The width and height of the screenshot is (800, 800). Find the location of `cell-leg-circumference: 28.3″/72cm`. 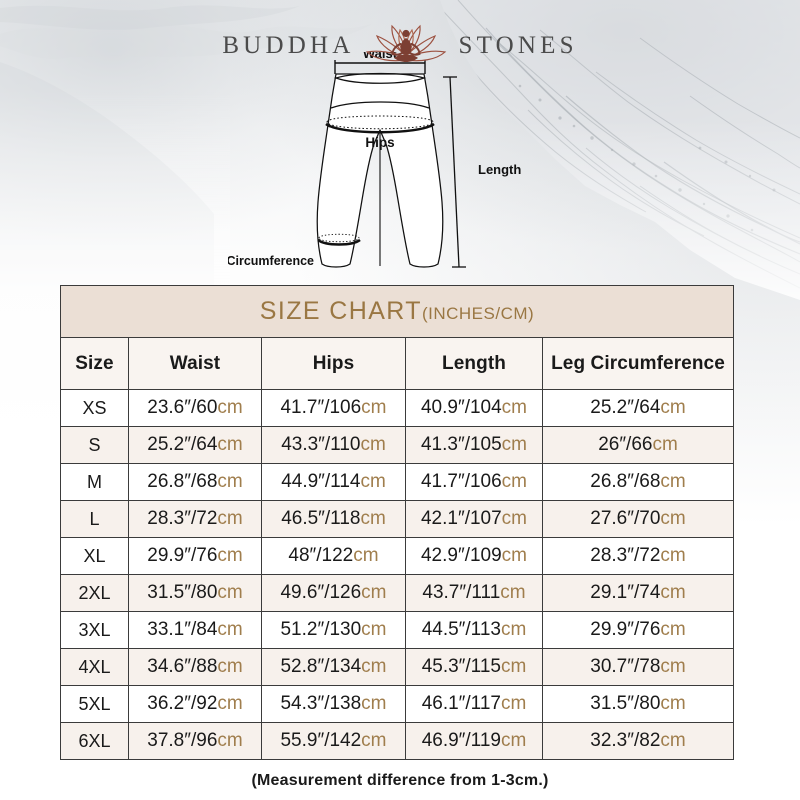

cell-leg-circumference: 28.3″/72cm is located at coordinates (638, 556).